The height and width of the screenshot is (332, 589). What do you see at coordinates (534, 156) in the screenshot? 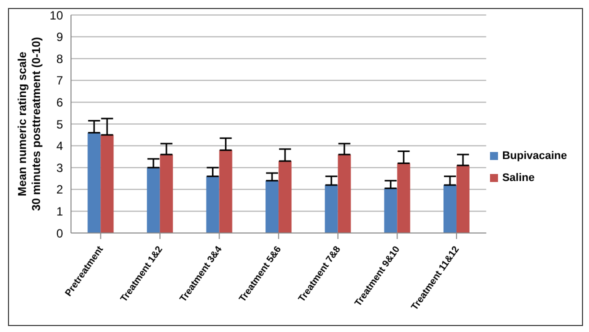
I see `legend-label: Bupivacaine` at bounding box center [534, 156].